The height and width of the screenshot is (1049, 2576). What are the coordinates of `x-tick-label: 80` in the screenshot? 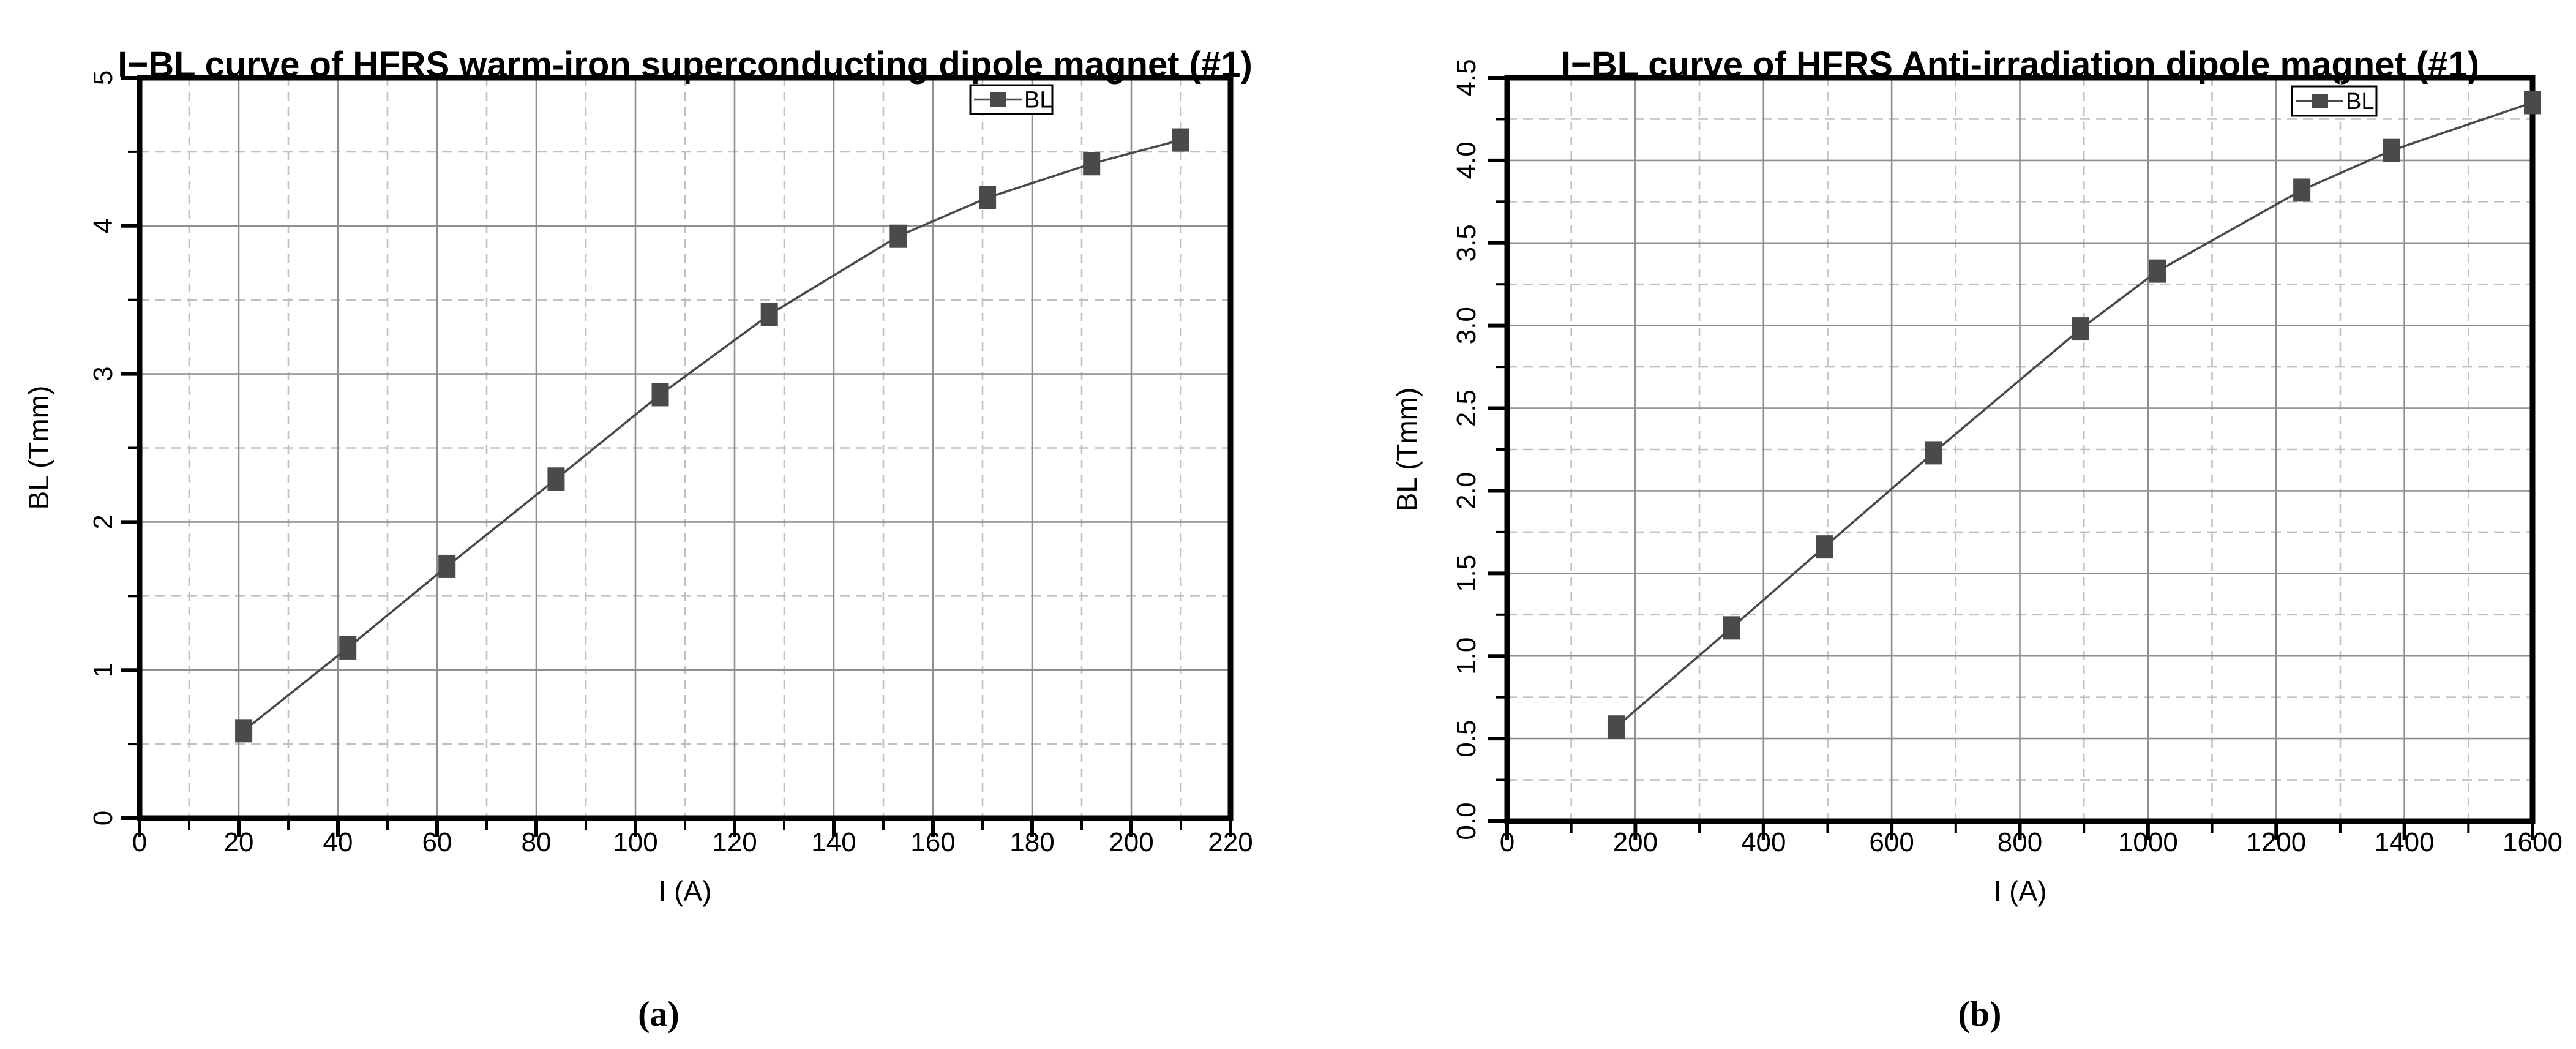 It's located at (537, 842).